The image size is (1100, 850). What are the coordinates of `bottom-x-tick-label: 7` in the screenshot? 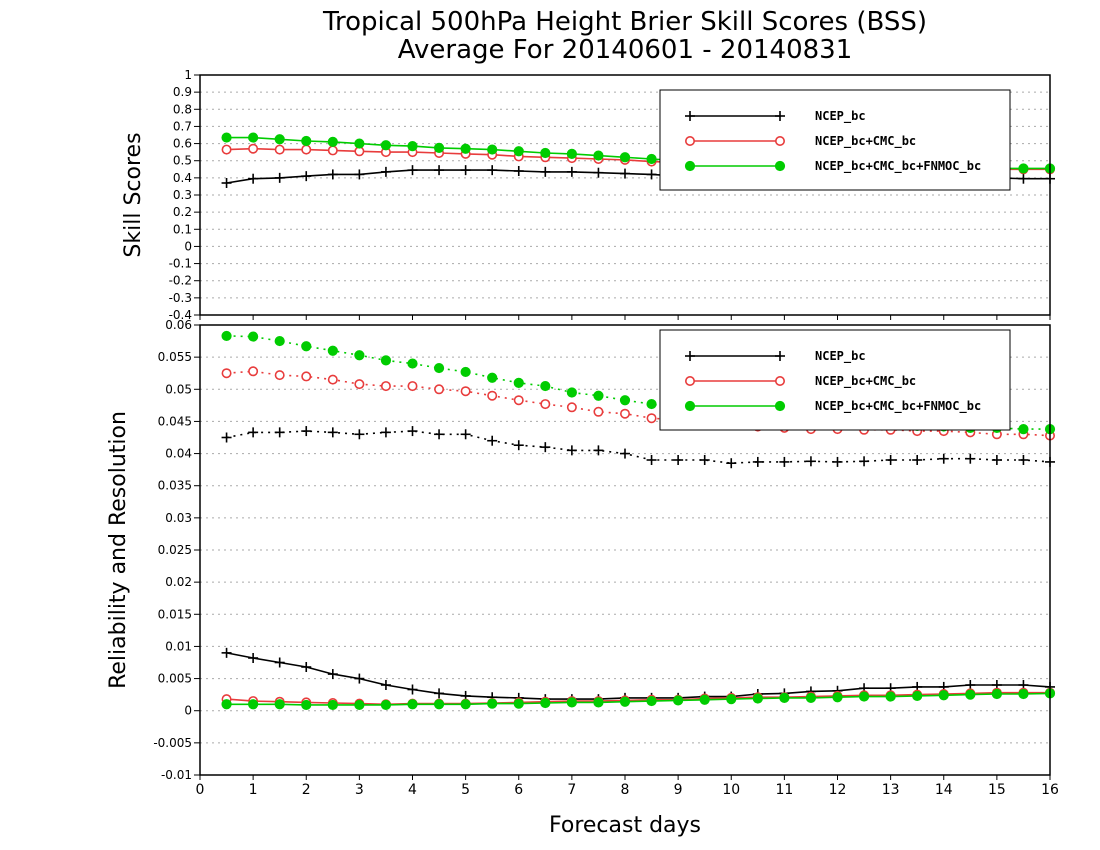 It's located at (571, 790).